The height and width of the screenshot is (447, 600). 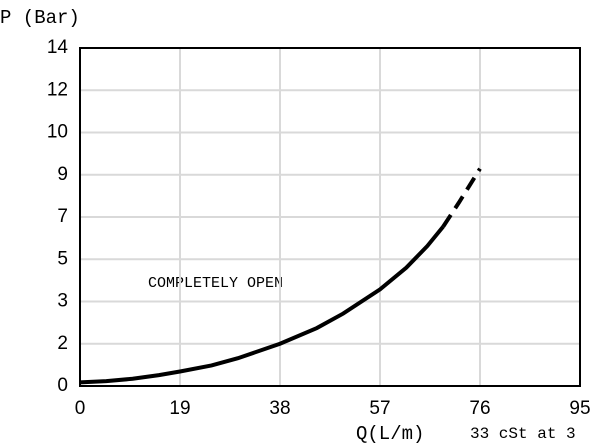 What do you see at coordinates (179, 408) in the screenshot?
I see `x-tick-label: 19` at bounding box center [179, 408].